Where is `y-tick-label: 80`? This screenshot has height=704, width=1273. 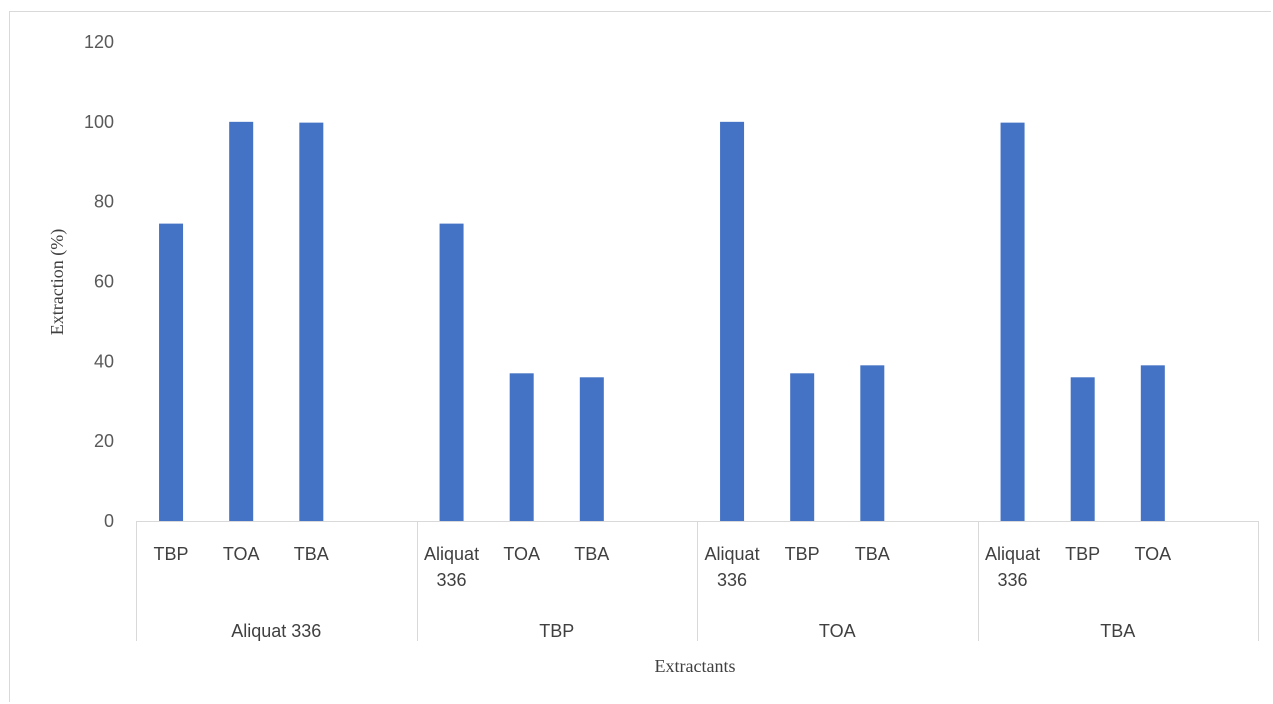 y-tick-label: 80 is located at coordinates (104, 202).